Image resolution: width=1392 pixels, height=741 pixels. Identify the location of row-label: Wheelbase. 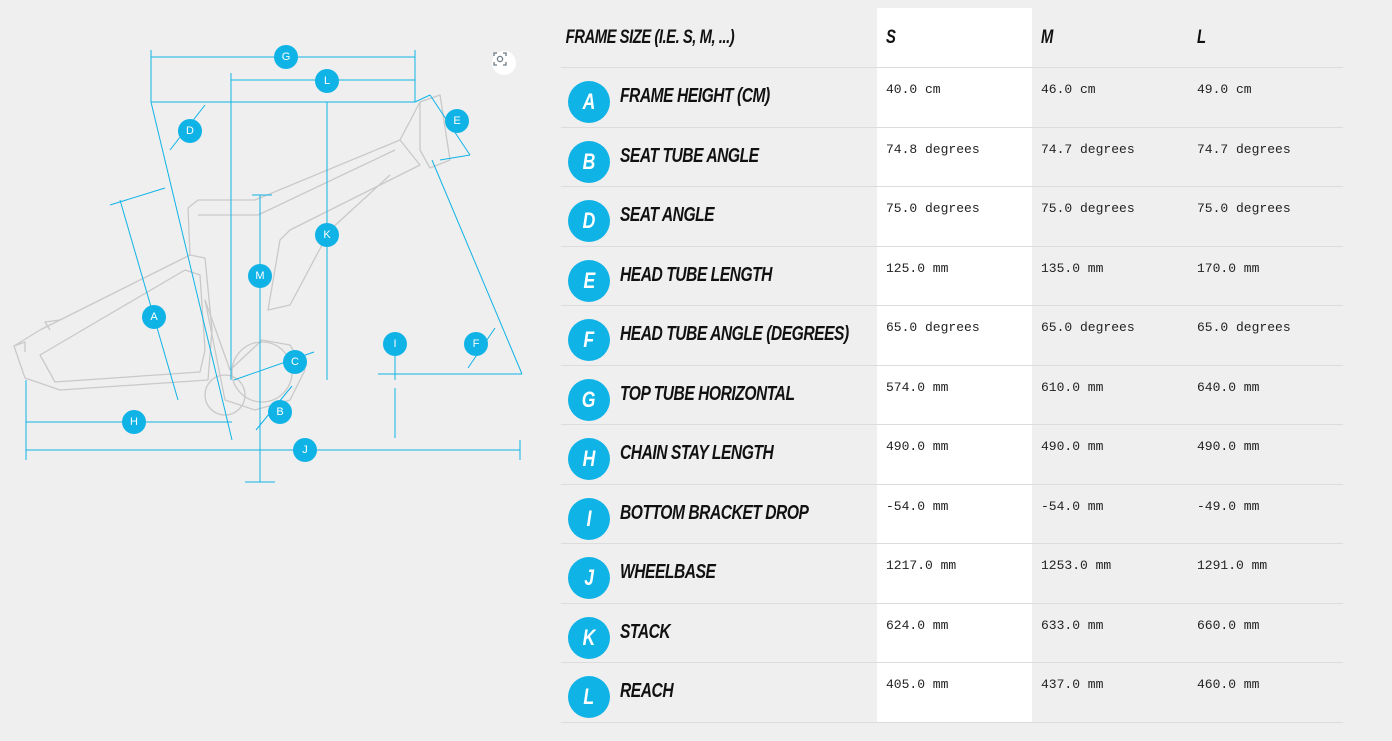
(668, 572).